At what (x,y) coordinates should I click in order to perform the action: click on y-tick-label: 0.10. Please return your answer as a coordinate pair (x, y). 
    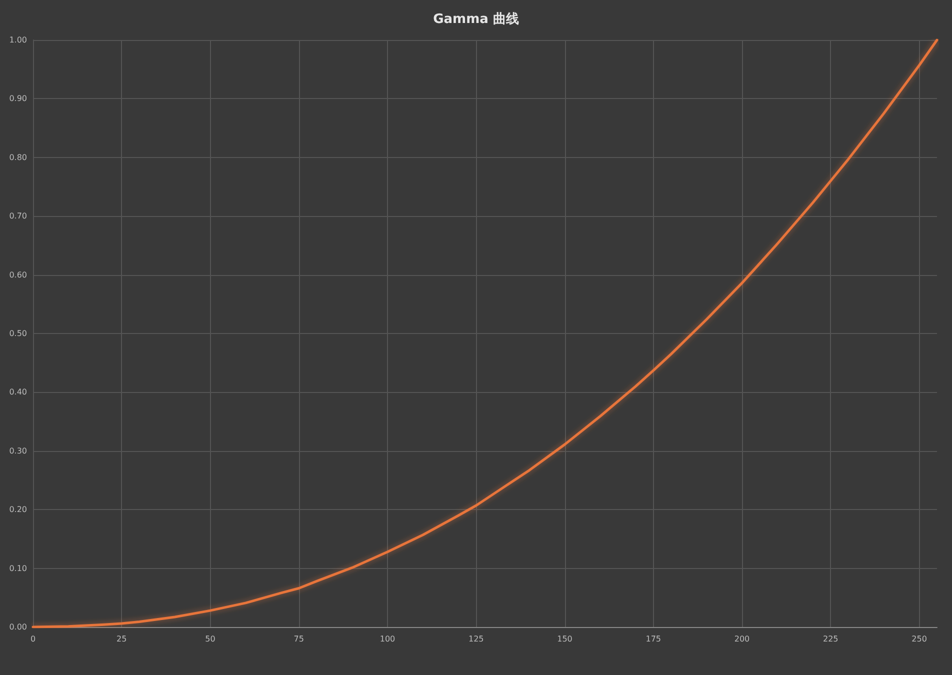
    Looking at the image, I should click on (18, 568).